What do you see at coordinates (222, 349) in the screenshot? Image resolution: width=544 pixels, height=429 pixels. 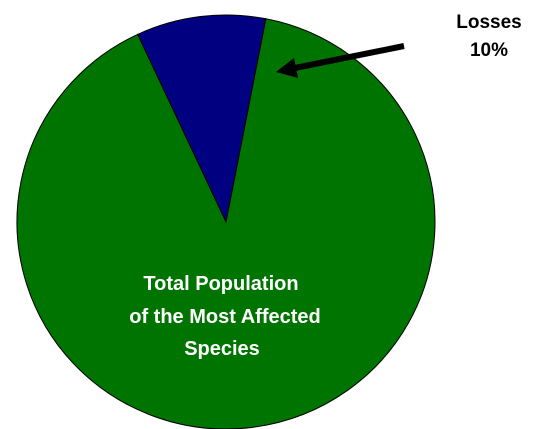 I see `population-label-line-3: Species` at bounding box center [222, 349].